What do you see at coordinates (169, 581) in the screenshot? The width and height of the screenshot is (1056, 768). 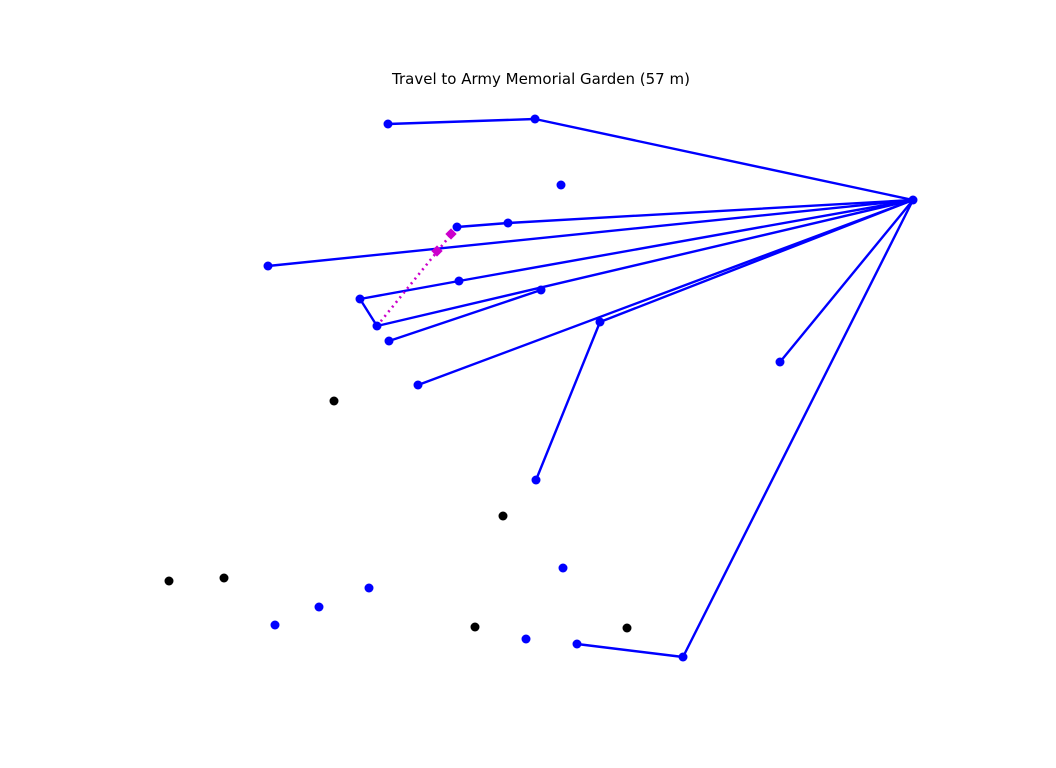 I see `isolated-node-b3` at bounding box center [169, 581].